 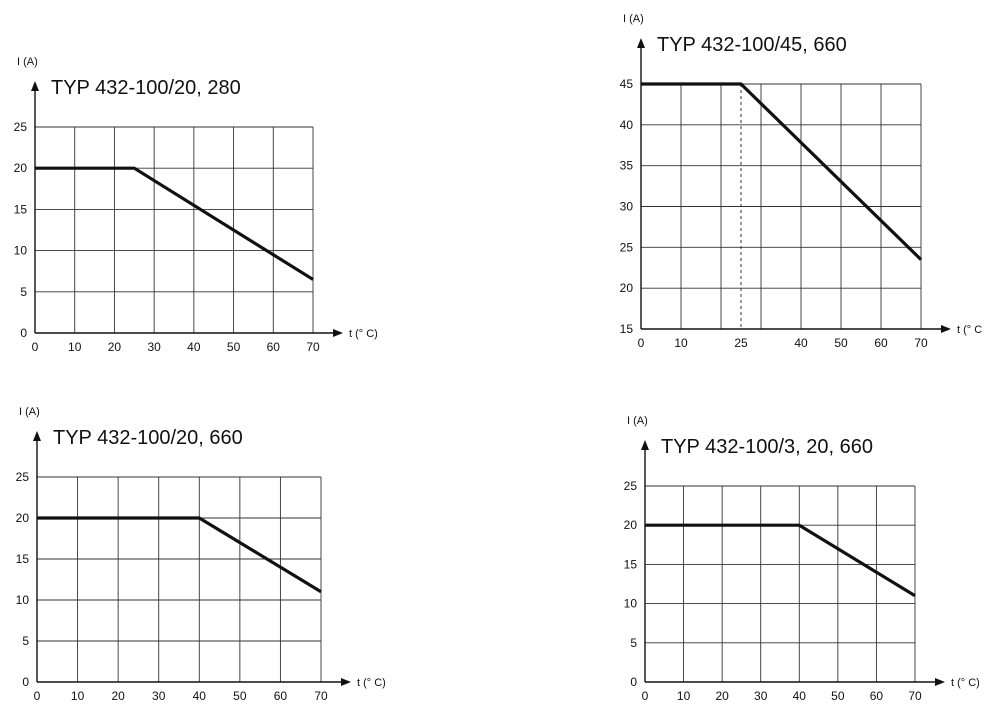 I want to click on y-tick-label: 40, so click(x=627, y=125).